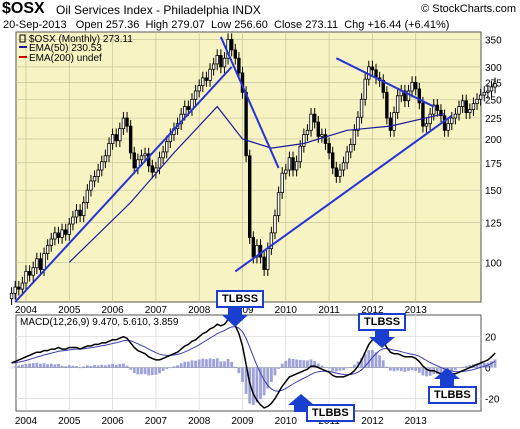 The height and width of the screenshot is (429, 520). I want to click on price-x-tick-label: 2011, so click(329, 310).